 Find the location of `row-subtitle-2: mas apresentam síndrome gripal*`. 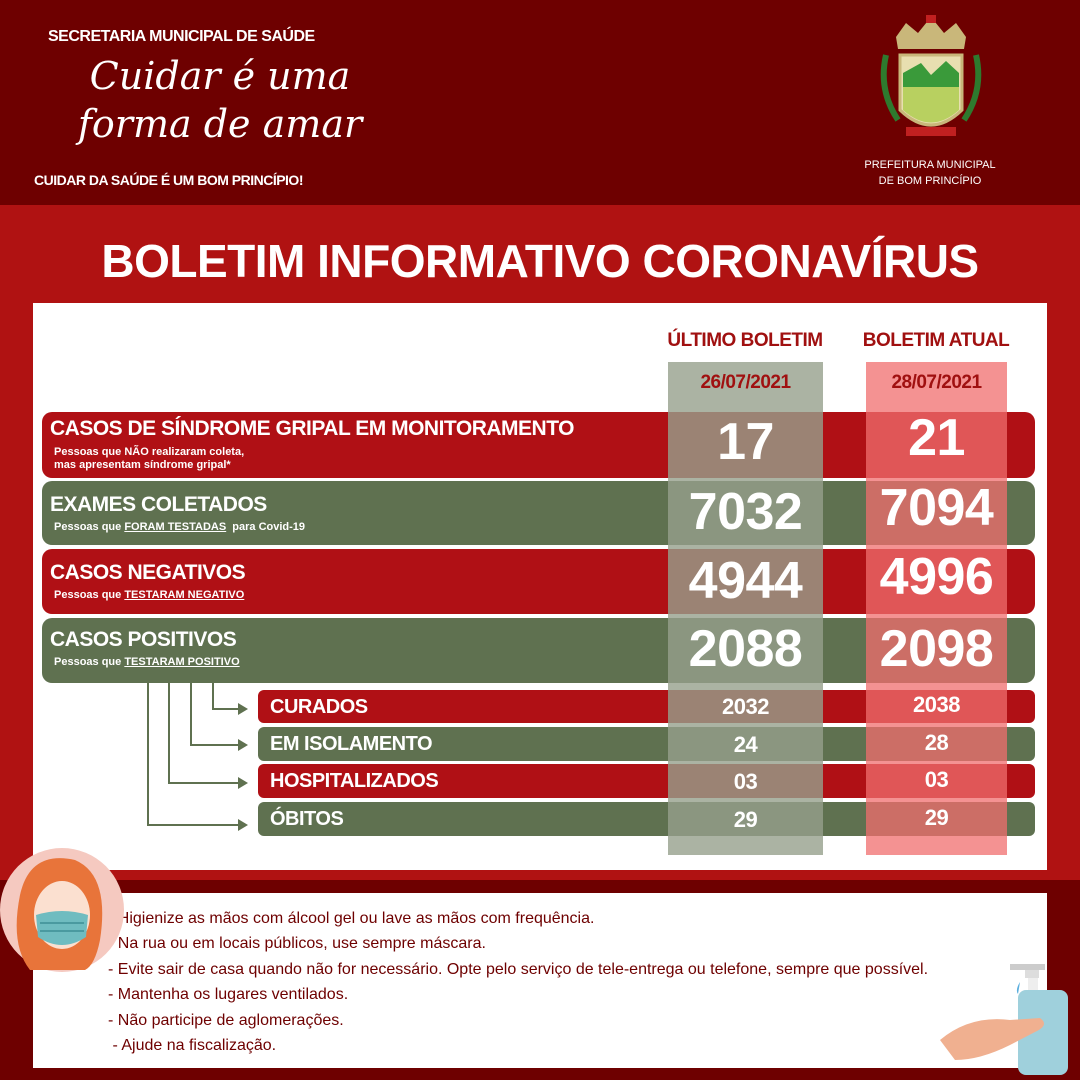

row-subtitle-2: mas apresentam síndrome gripal* is located at coordinates (142, 465).